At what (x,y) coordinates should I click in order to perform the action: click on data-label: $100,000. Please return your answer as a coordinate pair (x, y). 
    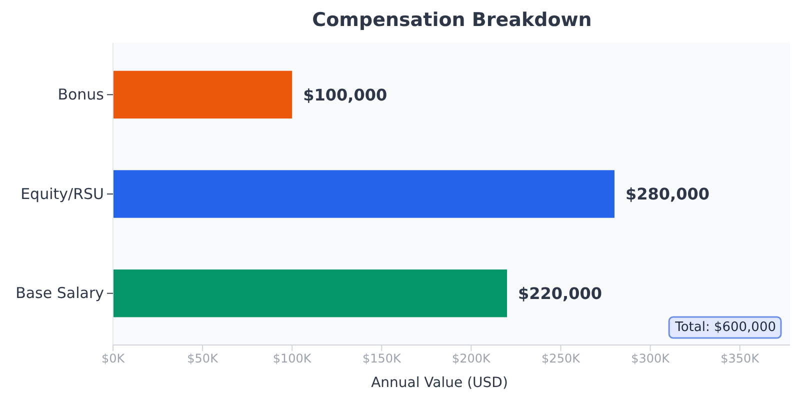
    Looking at the image, I should click on (345, 94).